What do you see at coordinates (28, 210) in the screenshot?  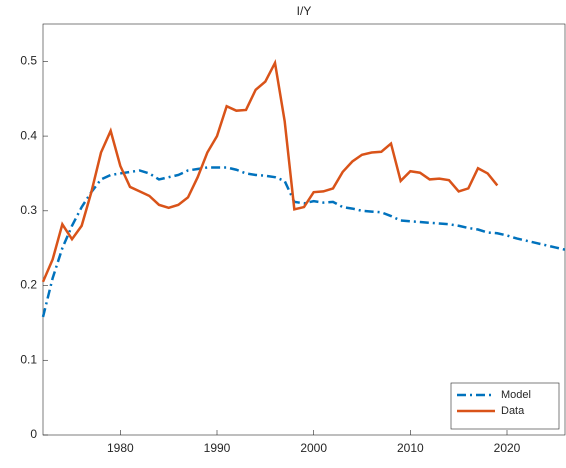 I see `y-tick-label: 0.3` at bounding box center [28, 210].